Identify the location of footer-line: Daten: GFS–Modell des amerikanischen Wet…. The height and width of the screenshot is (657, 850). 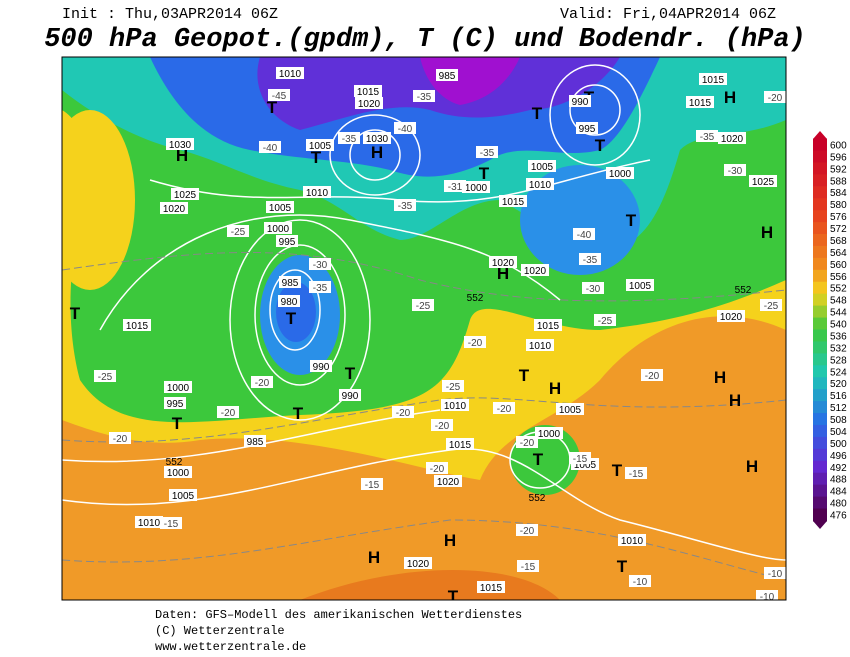
(338, 615).